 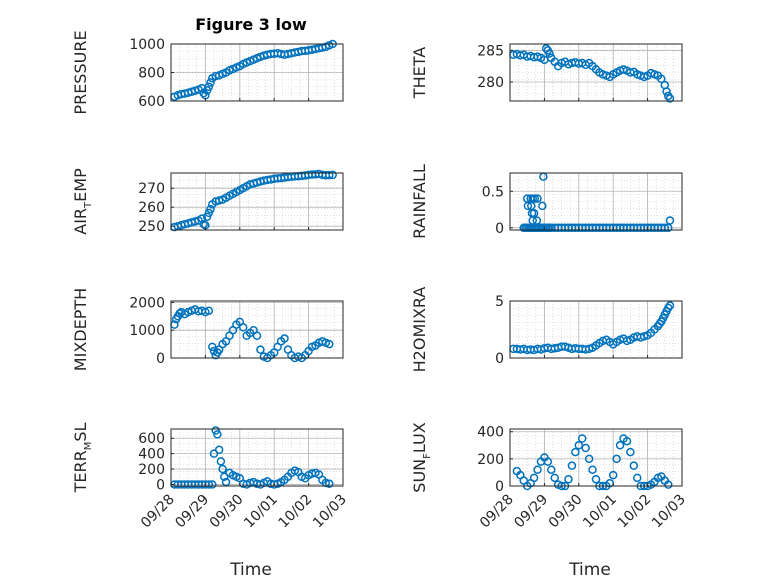 What do you see at coordinates (151, 74) in the screenshot?
I see `y-tick-label: 800` at bounding box center [151, 74].